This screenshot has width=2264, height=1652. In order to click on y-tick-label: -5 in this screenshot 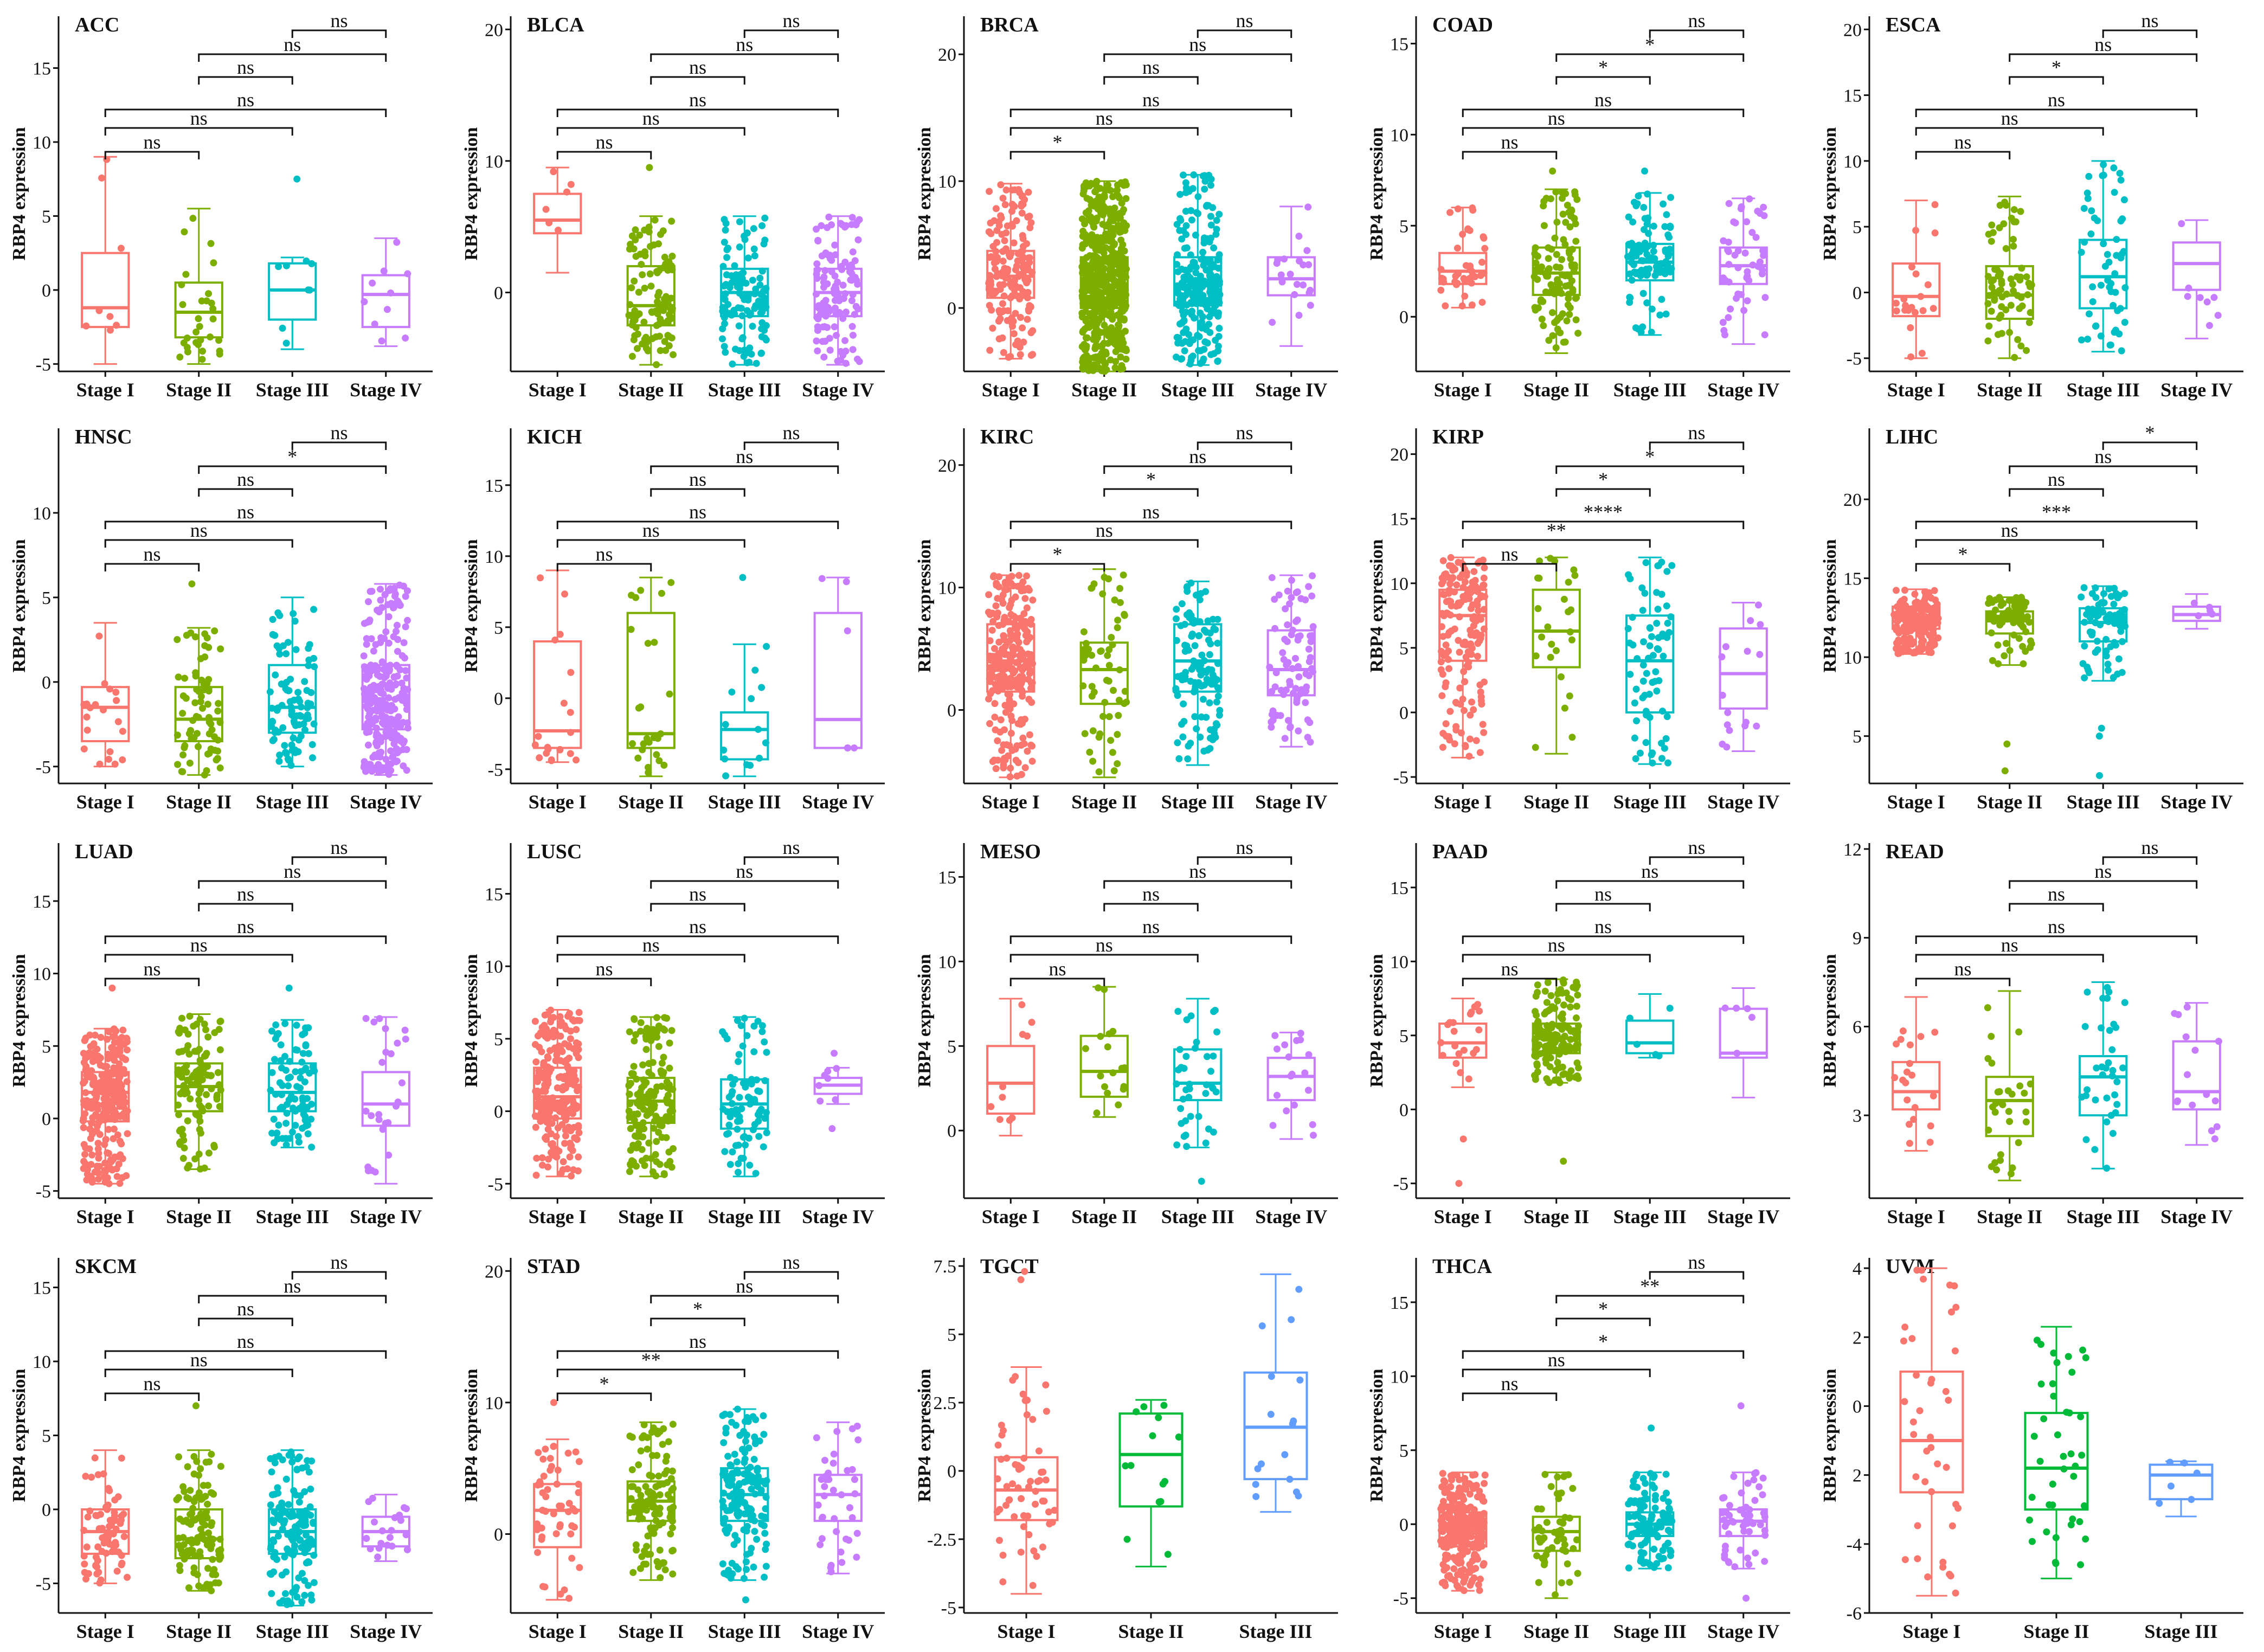, I will do `click(495, 770)`.